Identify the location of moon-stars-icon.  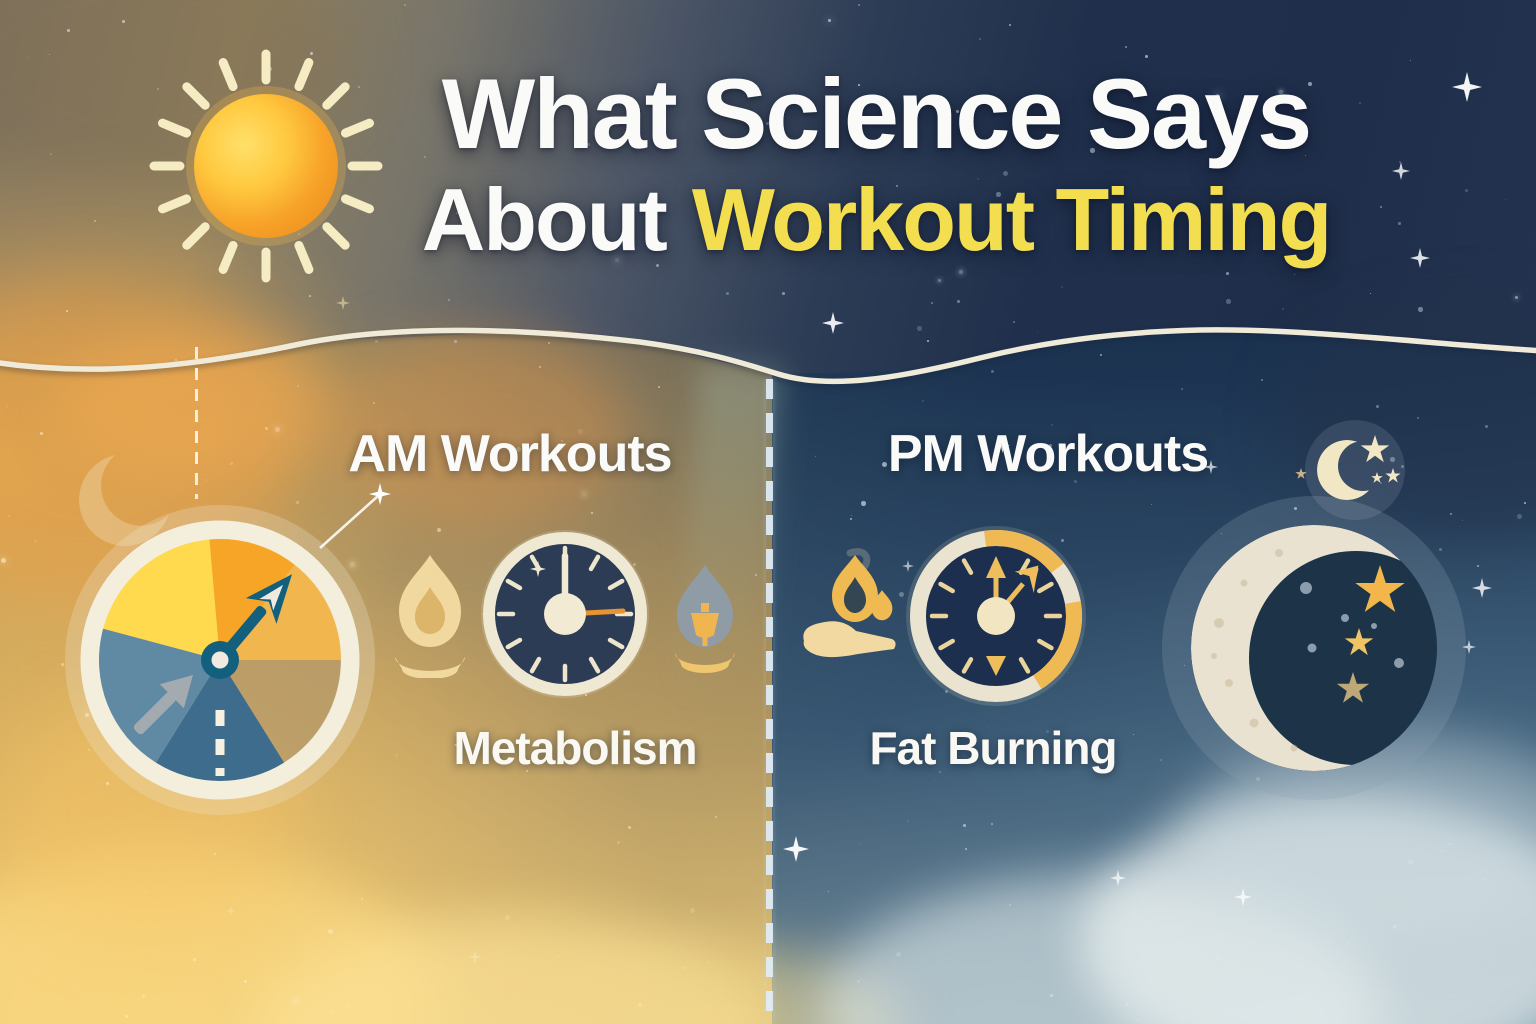
(1314, 648).